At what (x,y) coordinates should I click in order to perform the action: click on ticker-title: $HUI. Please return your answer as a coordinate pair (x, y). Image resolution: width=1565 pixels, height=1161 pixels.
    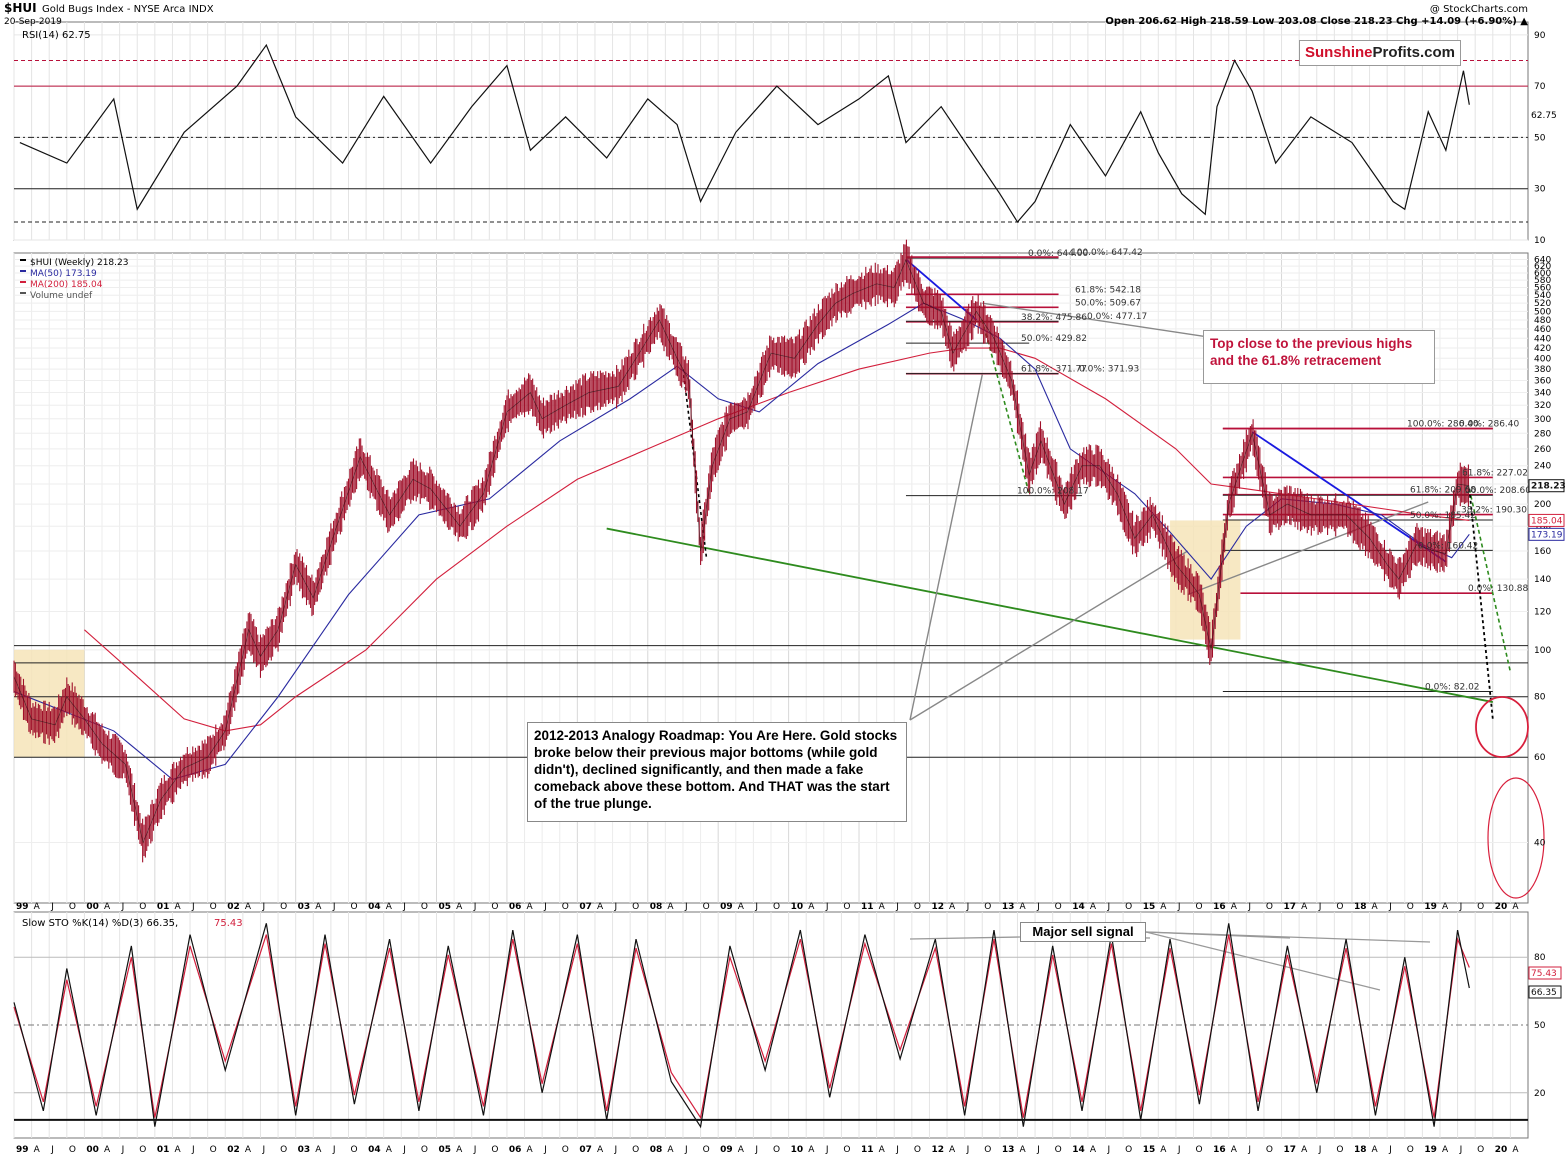
    Looking at the image, I should click on (20, 8).